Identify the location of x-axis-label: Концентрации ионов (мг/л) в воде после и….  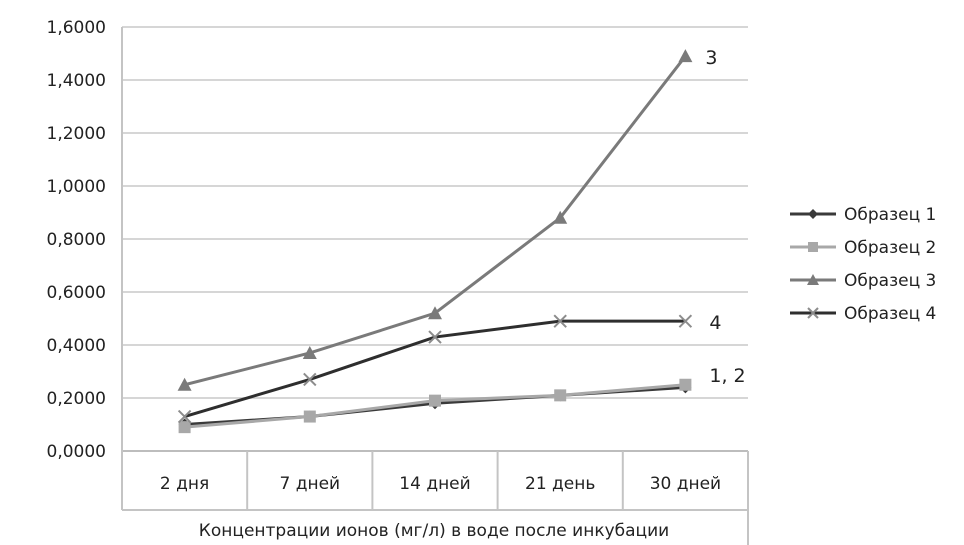
(434, 531).